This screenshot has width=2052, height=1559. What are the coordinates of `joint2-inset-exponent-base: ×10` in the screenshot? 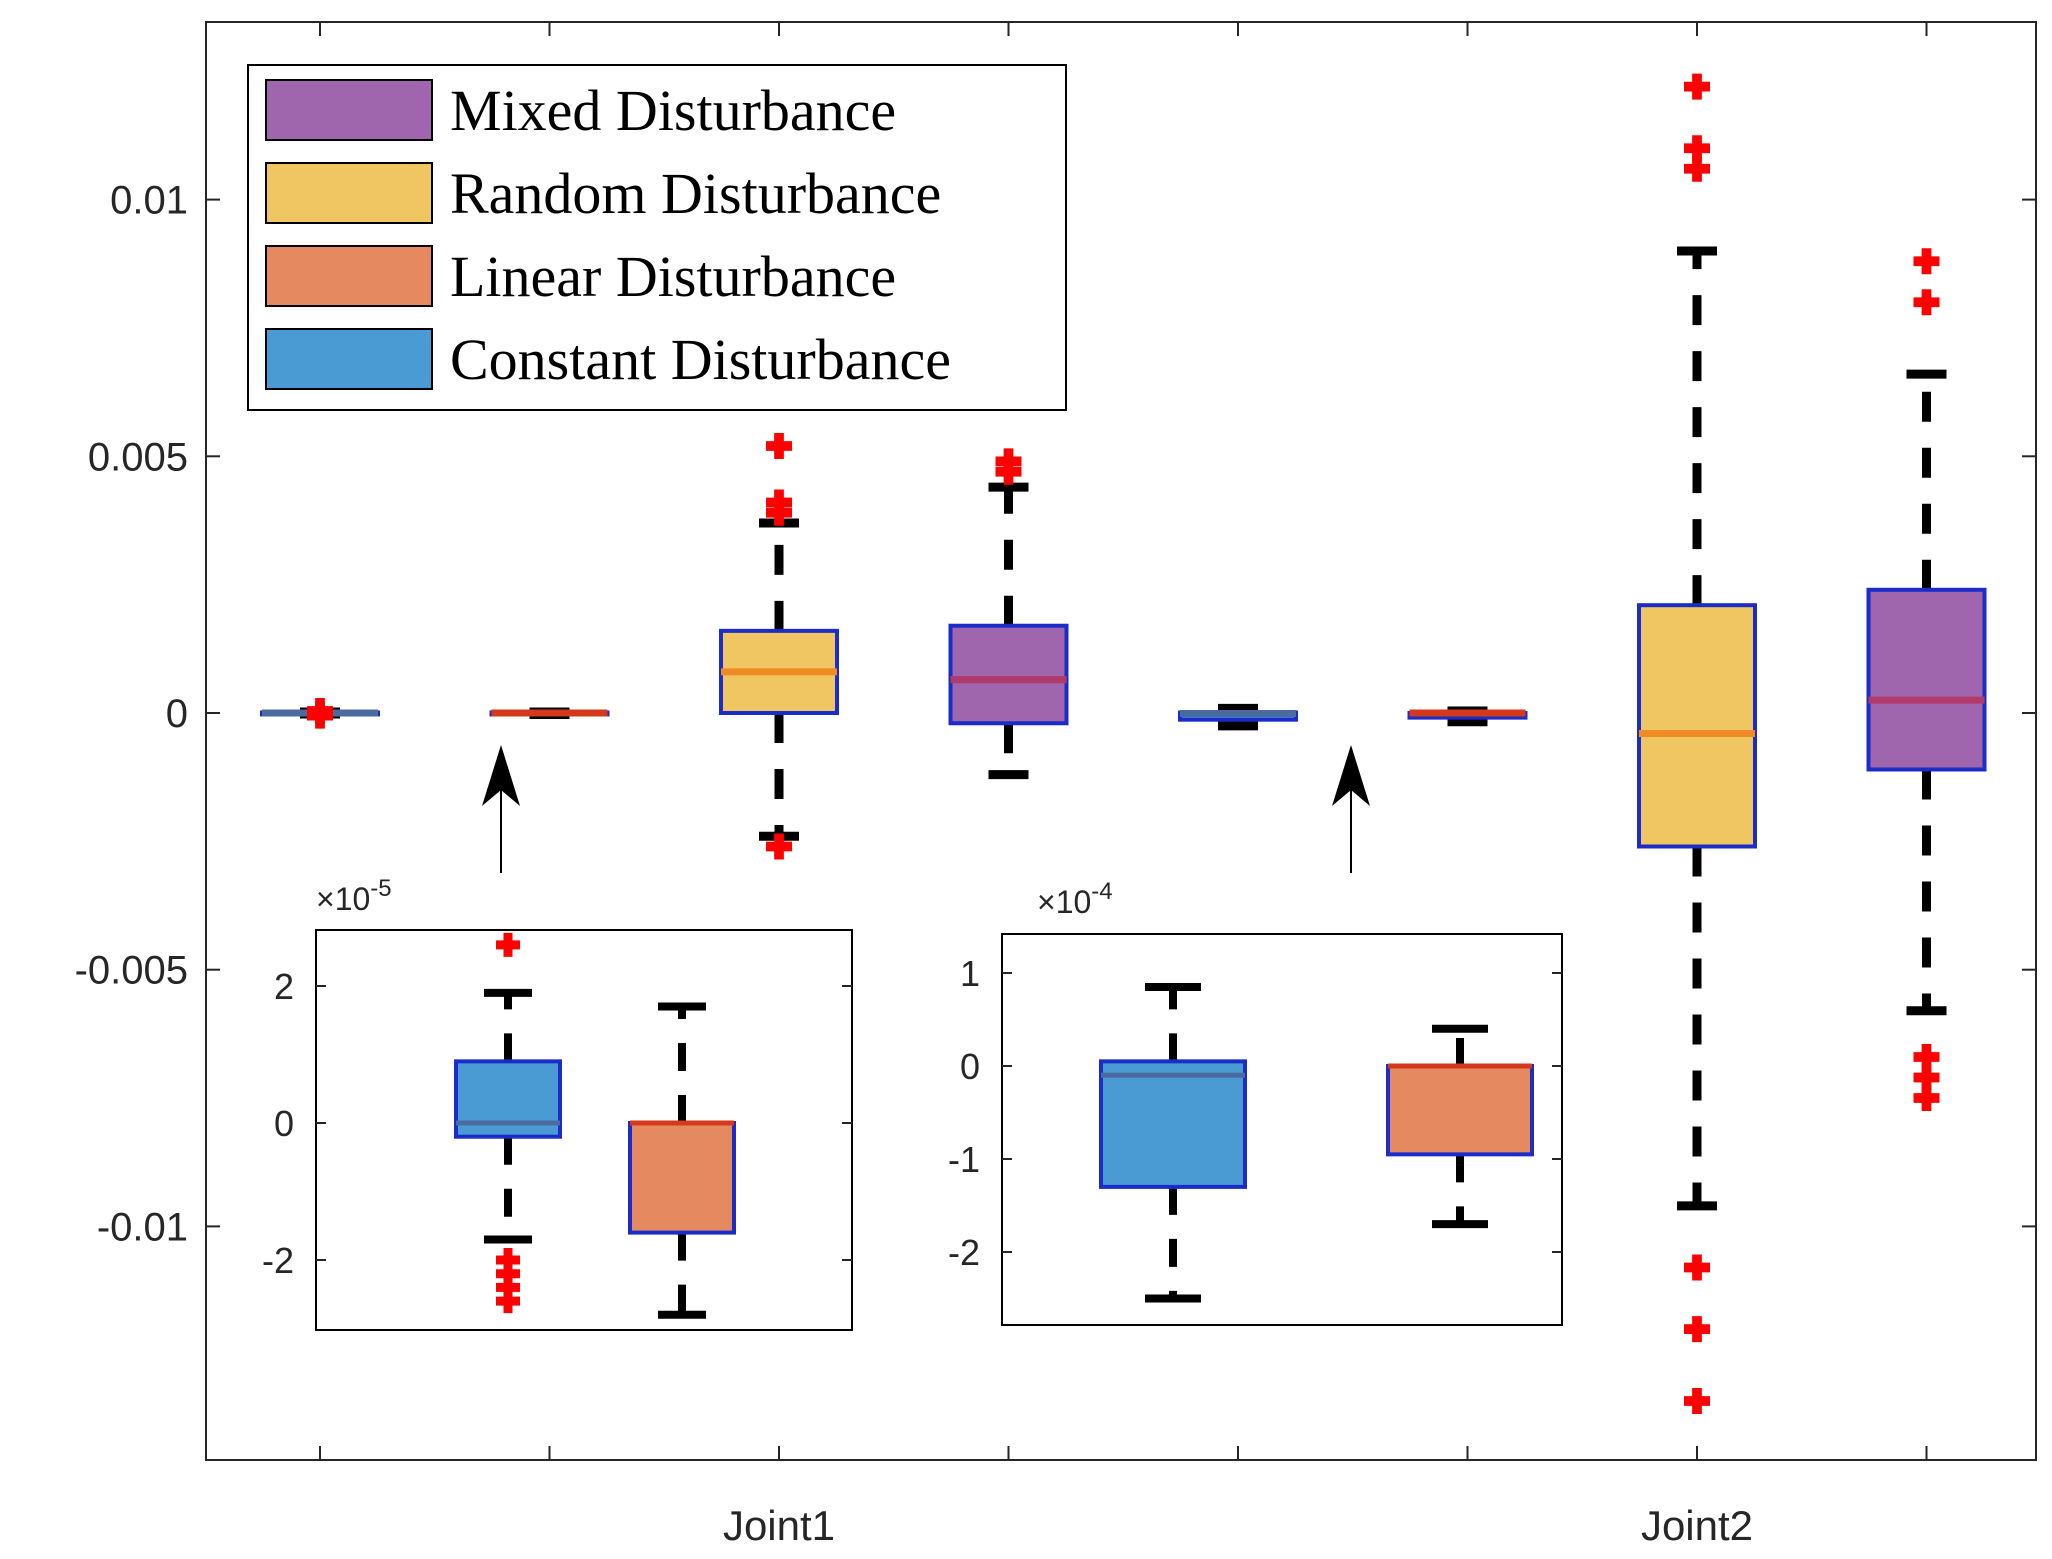 It's located at (1064, 902).